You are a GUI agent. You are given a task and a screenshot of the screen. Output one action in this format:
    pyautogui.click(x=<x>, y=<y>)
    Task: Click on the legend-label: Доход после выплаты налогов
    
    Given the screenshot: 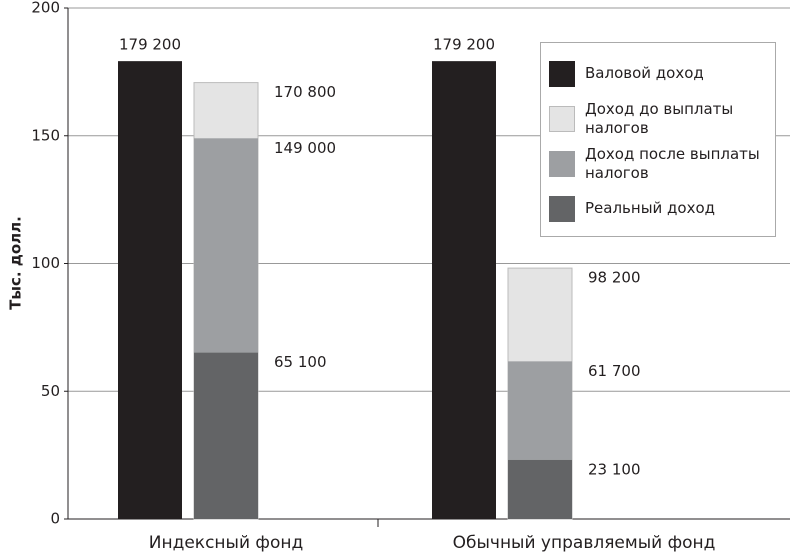 What is the action you would take?
    pyautogui.click(x=672, y=163)
    